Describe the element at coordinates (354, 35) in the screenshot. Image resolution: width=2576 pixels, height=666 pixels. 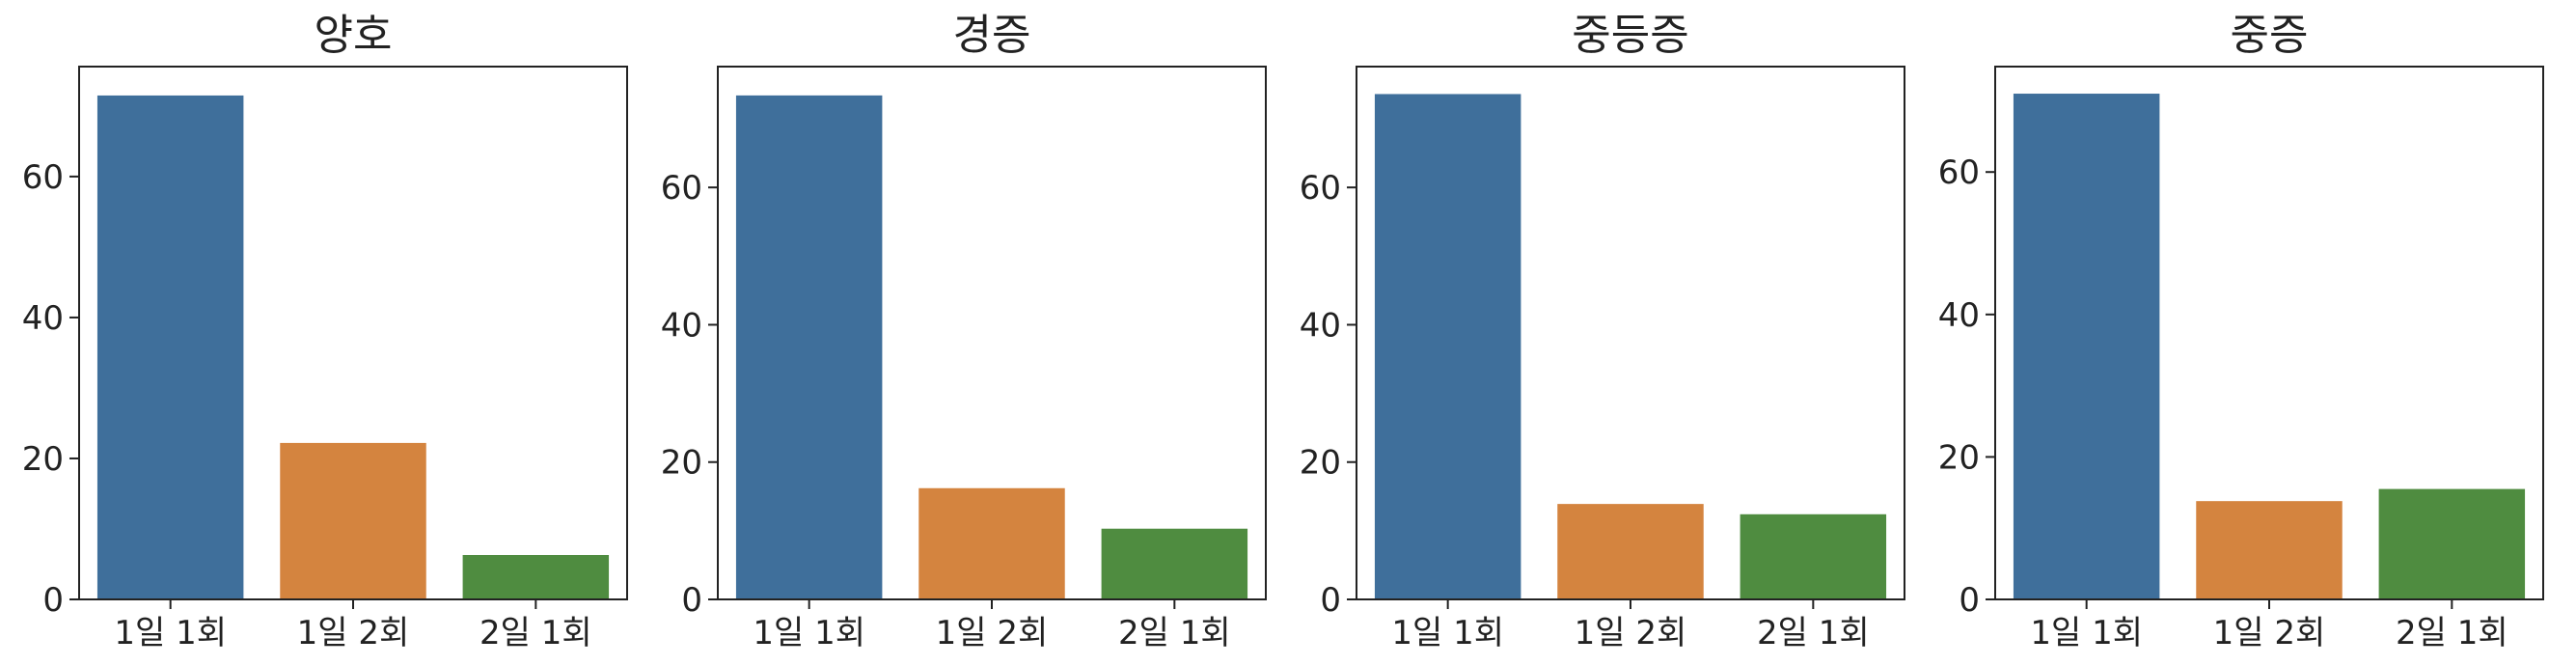
I see `panel-title: 양호` at that location.